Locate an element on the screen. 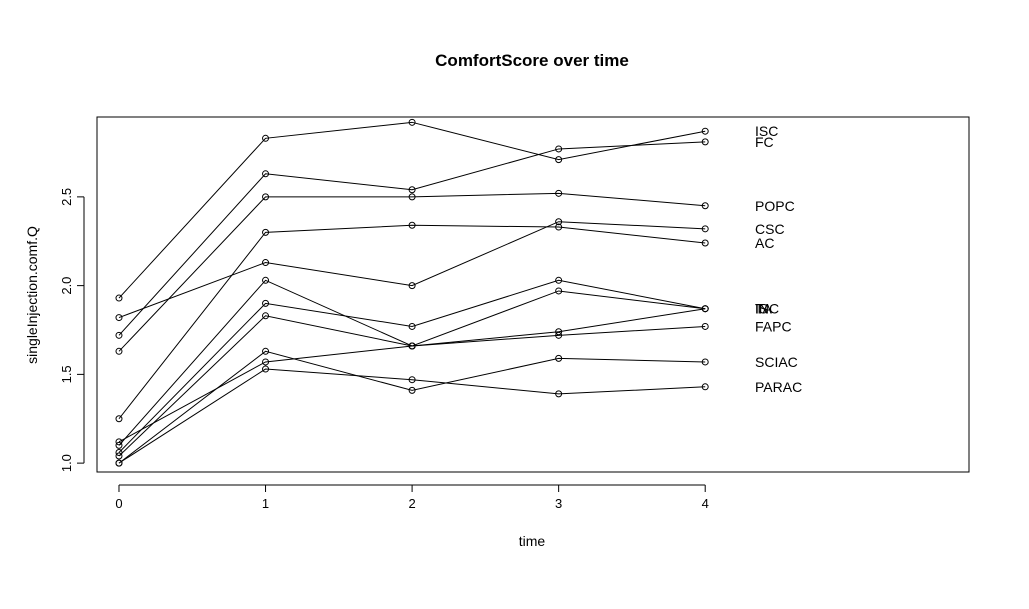  series-label: TA is located at coordinates (764, 309).